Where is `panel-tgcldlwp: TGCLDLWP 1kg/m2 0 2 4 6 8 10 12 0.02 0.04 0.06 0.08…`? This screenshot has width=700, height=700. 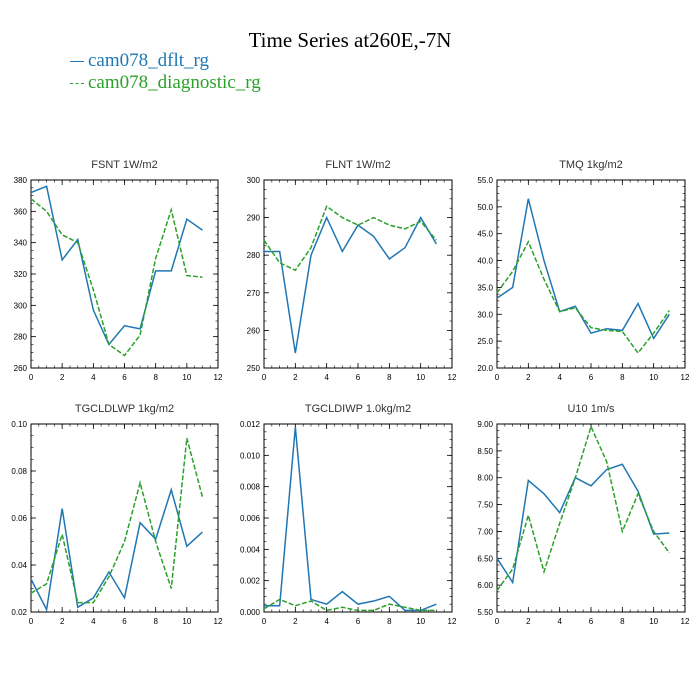 panel-tgcldlwp: TGCLDLWP 1kg/m2 0 2 4 6 8 10 12 0.02 0.04 0.06 0.08… is located at coordinates (117, 514).